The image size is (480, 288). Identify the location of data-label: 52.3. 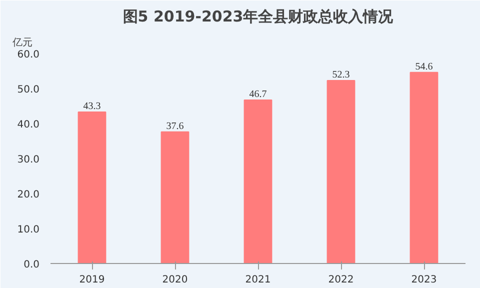
(341, 74).